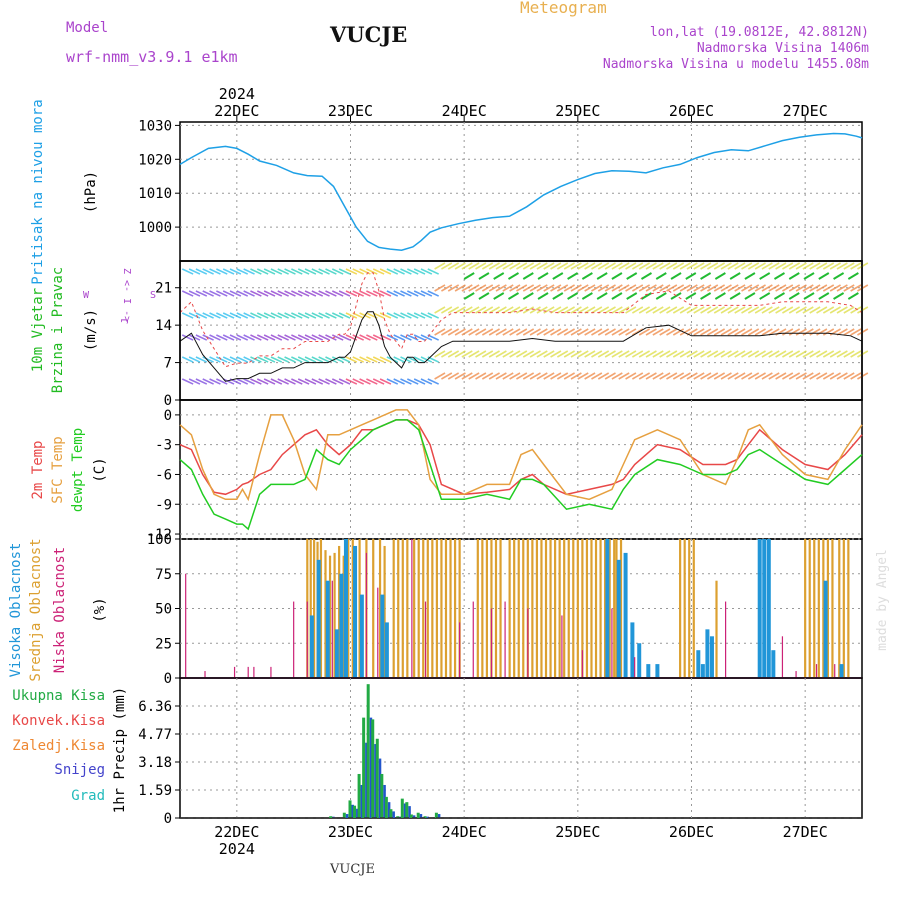 Image resolution: width=900 pixels, height=900 pixels. What do you see at coordinates (58, 330) in the screenshot?
I see `wind-ylabel2: Brzina i Pravac` at bounding box center [58, 330].